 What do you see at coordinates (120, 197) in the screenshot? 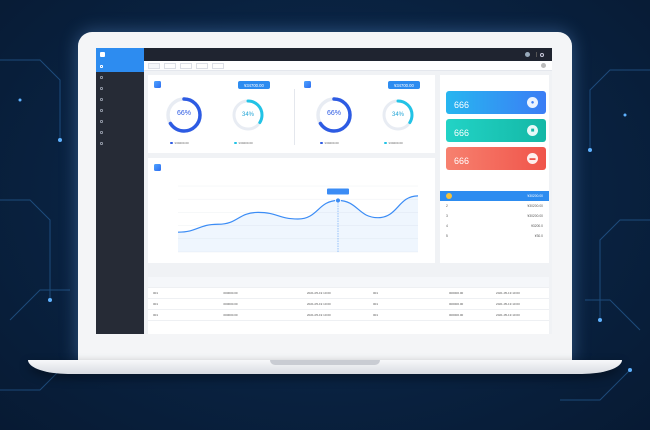
I see `sidebar` at bounding box center [120, 197].